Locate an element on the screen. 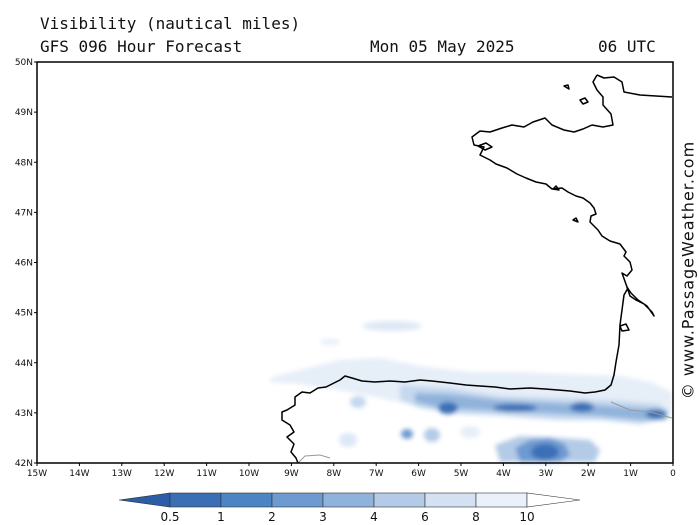 The height and width of the screenshot is (525, 700). latitude-axis: 42N 43N 44N 45N 46N 47N 48N 49N 50N is located at coordinates (26, 263).